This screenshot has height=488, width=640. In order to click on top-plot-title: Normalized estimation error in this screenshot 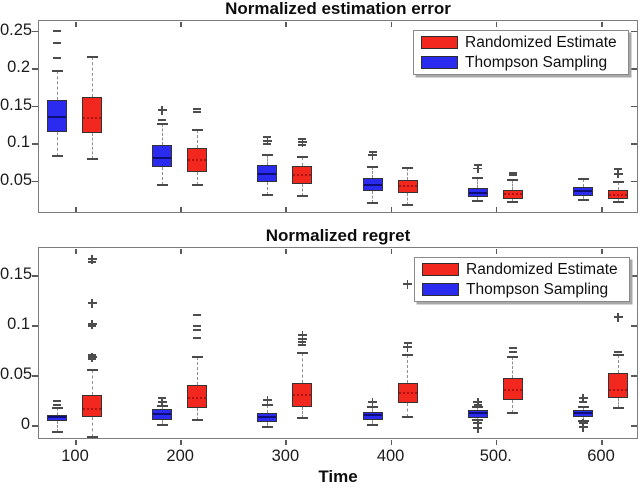, I will do `click(338, 9)`.